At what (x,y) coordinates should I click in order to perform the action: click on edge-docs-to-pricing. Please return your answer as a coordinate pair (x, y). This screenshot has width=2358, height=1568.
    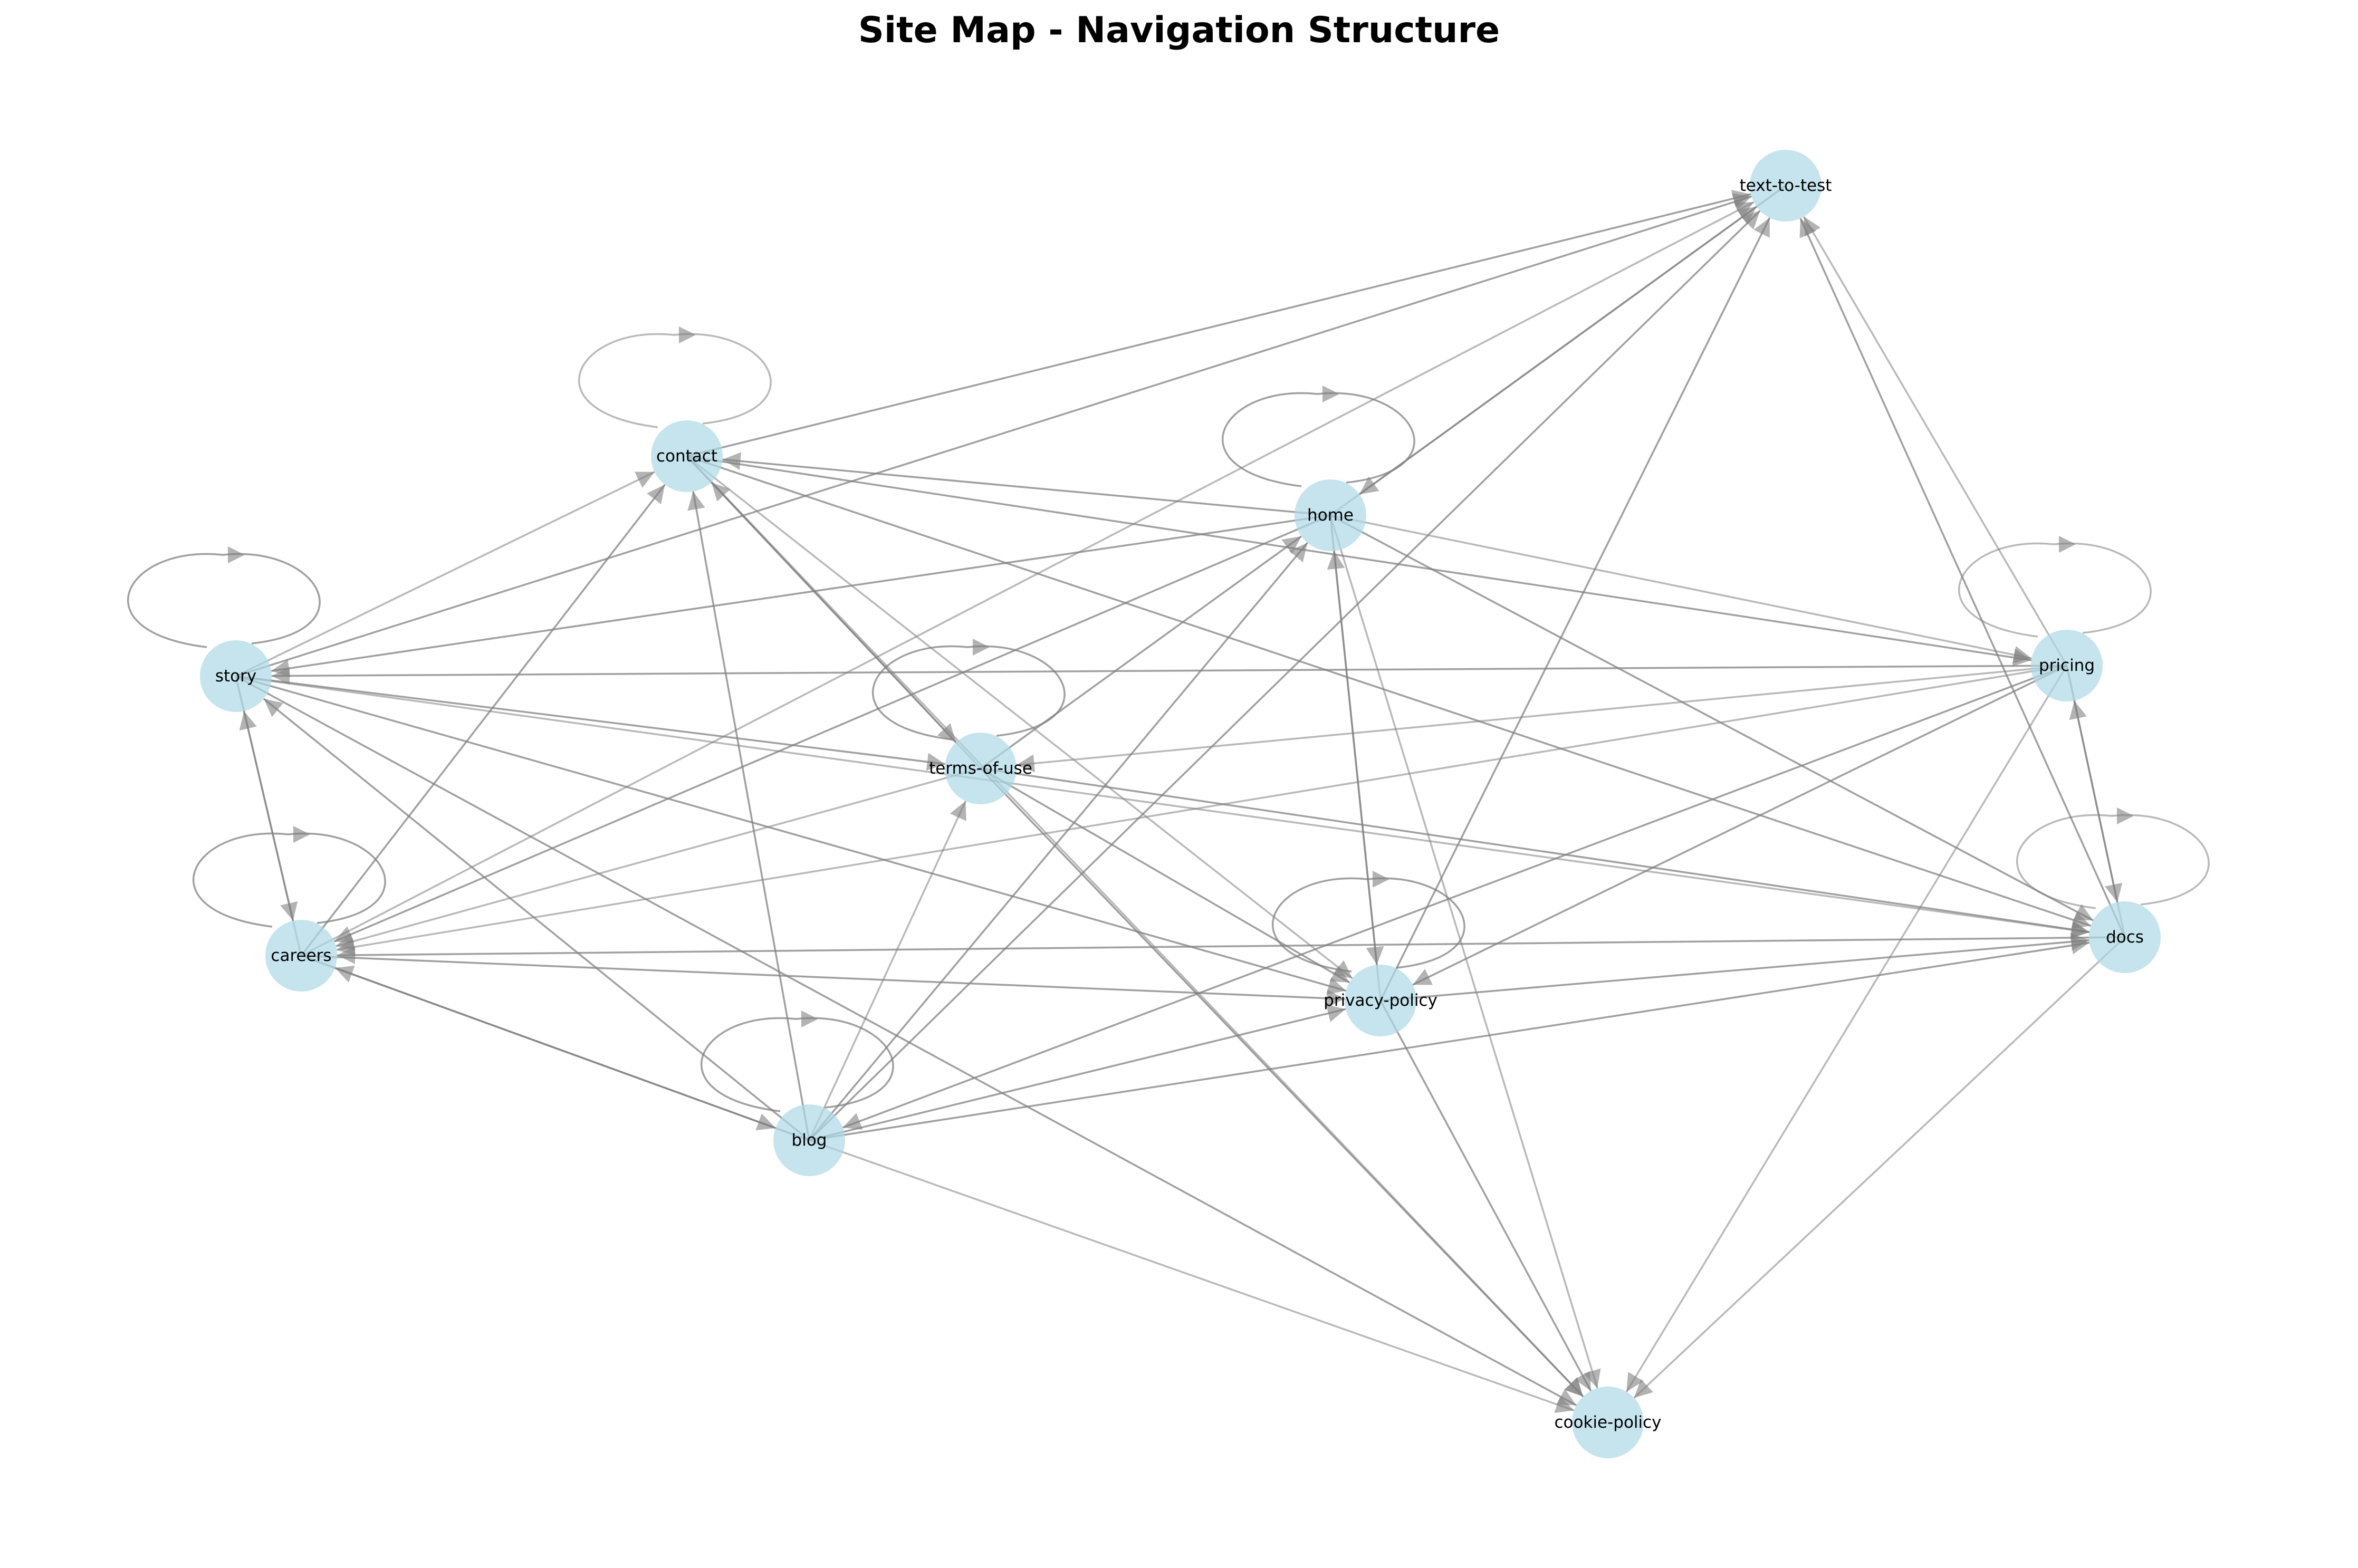
    Looking at the image, I should click on (2097, 819).